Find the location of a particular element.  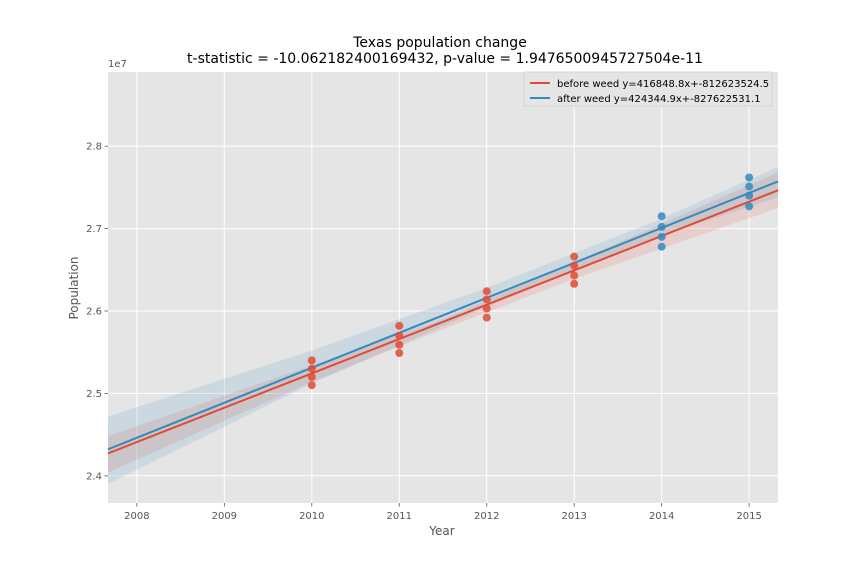

legend-label-before: before weed y=416848.8x+-812623524.5 is located at coordinates (663, 84).